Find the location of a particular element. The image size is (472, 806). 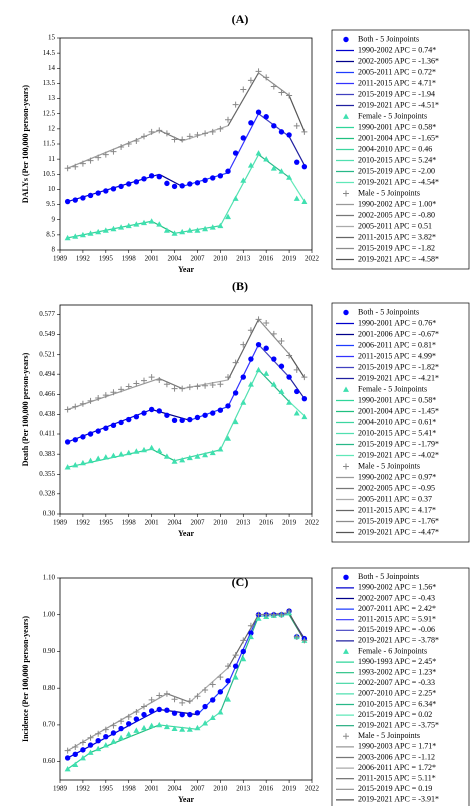

y-tick-label: 0.383 is located at coordinates (47, 454).